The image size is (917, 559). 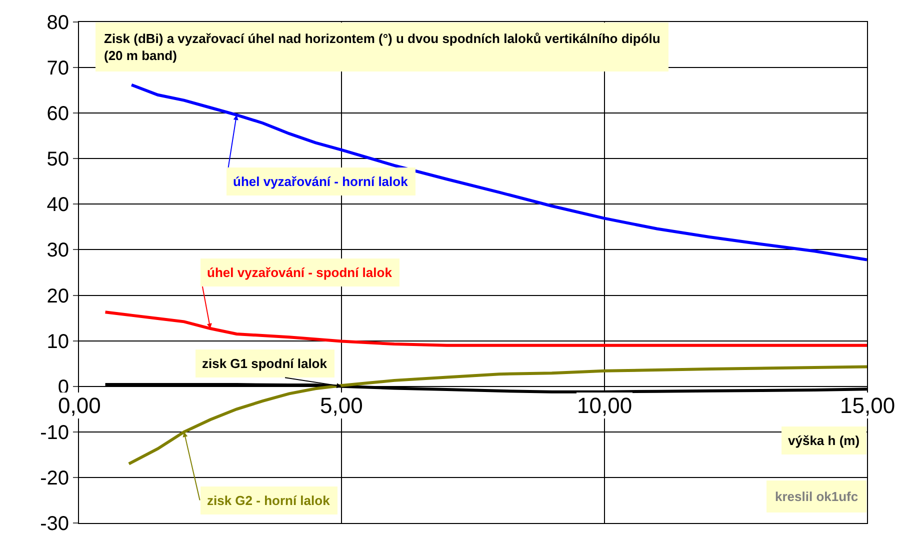 What do you see at coordinates (604, 405) in the screenshot?
I see `x-tick-label: 10,00` at bounding box center [604, 405].